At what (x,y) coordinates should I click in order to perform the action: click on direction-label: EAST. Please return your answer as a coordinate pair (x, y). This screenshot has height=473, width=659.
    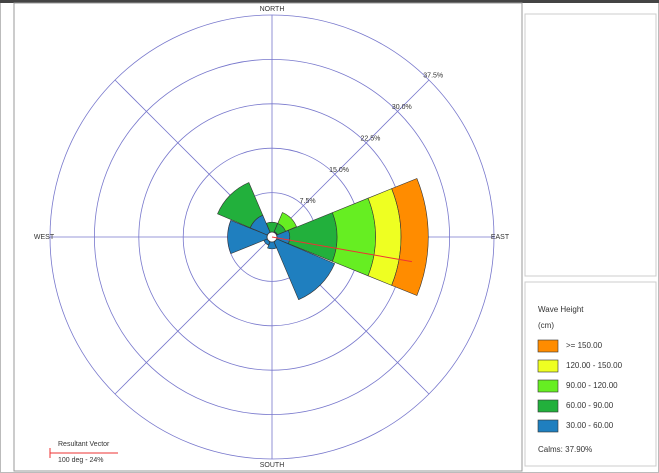
    Looking at the image, I should click on (500, 237).